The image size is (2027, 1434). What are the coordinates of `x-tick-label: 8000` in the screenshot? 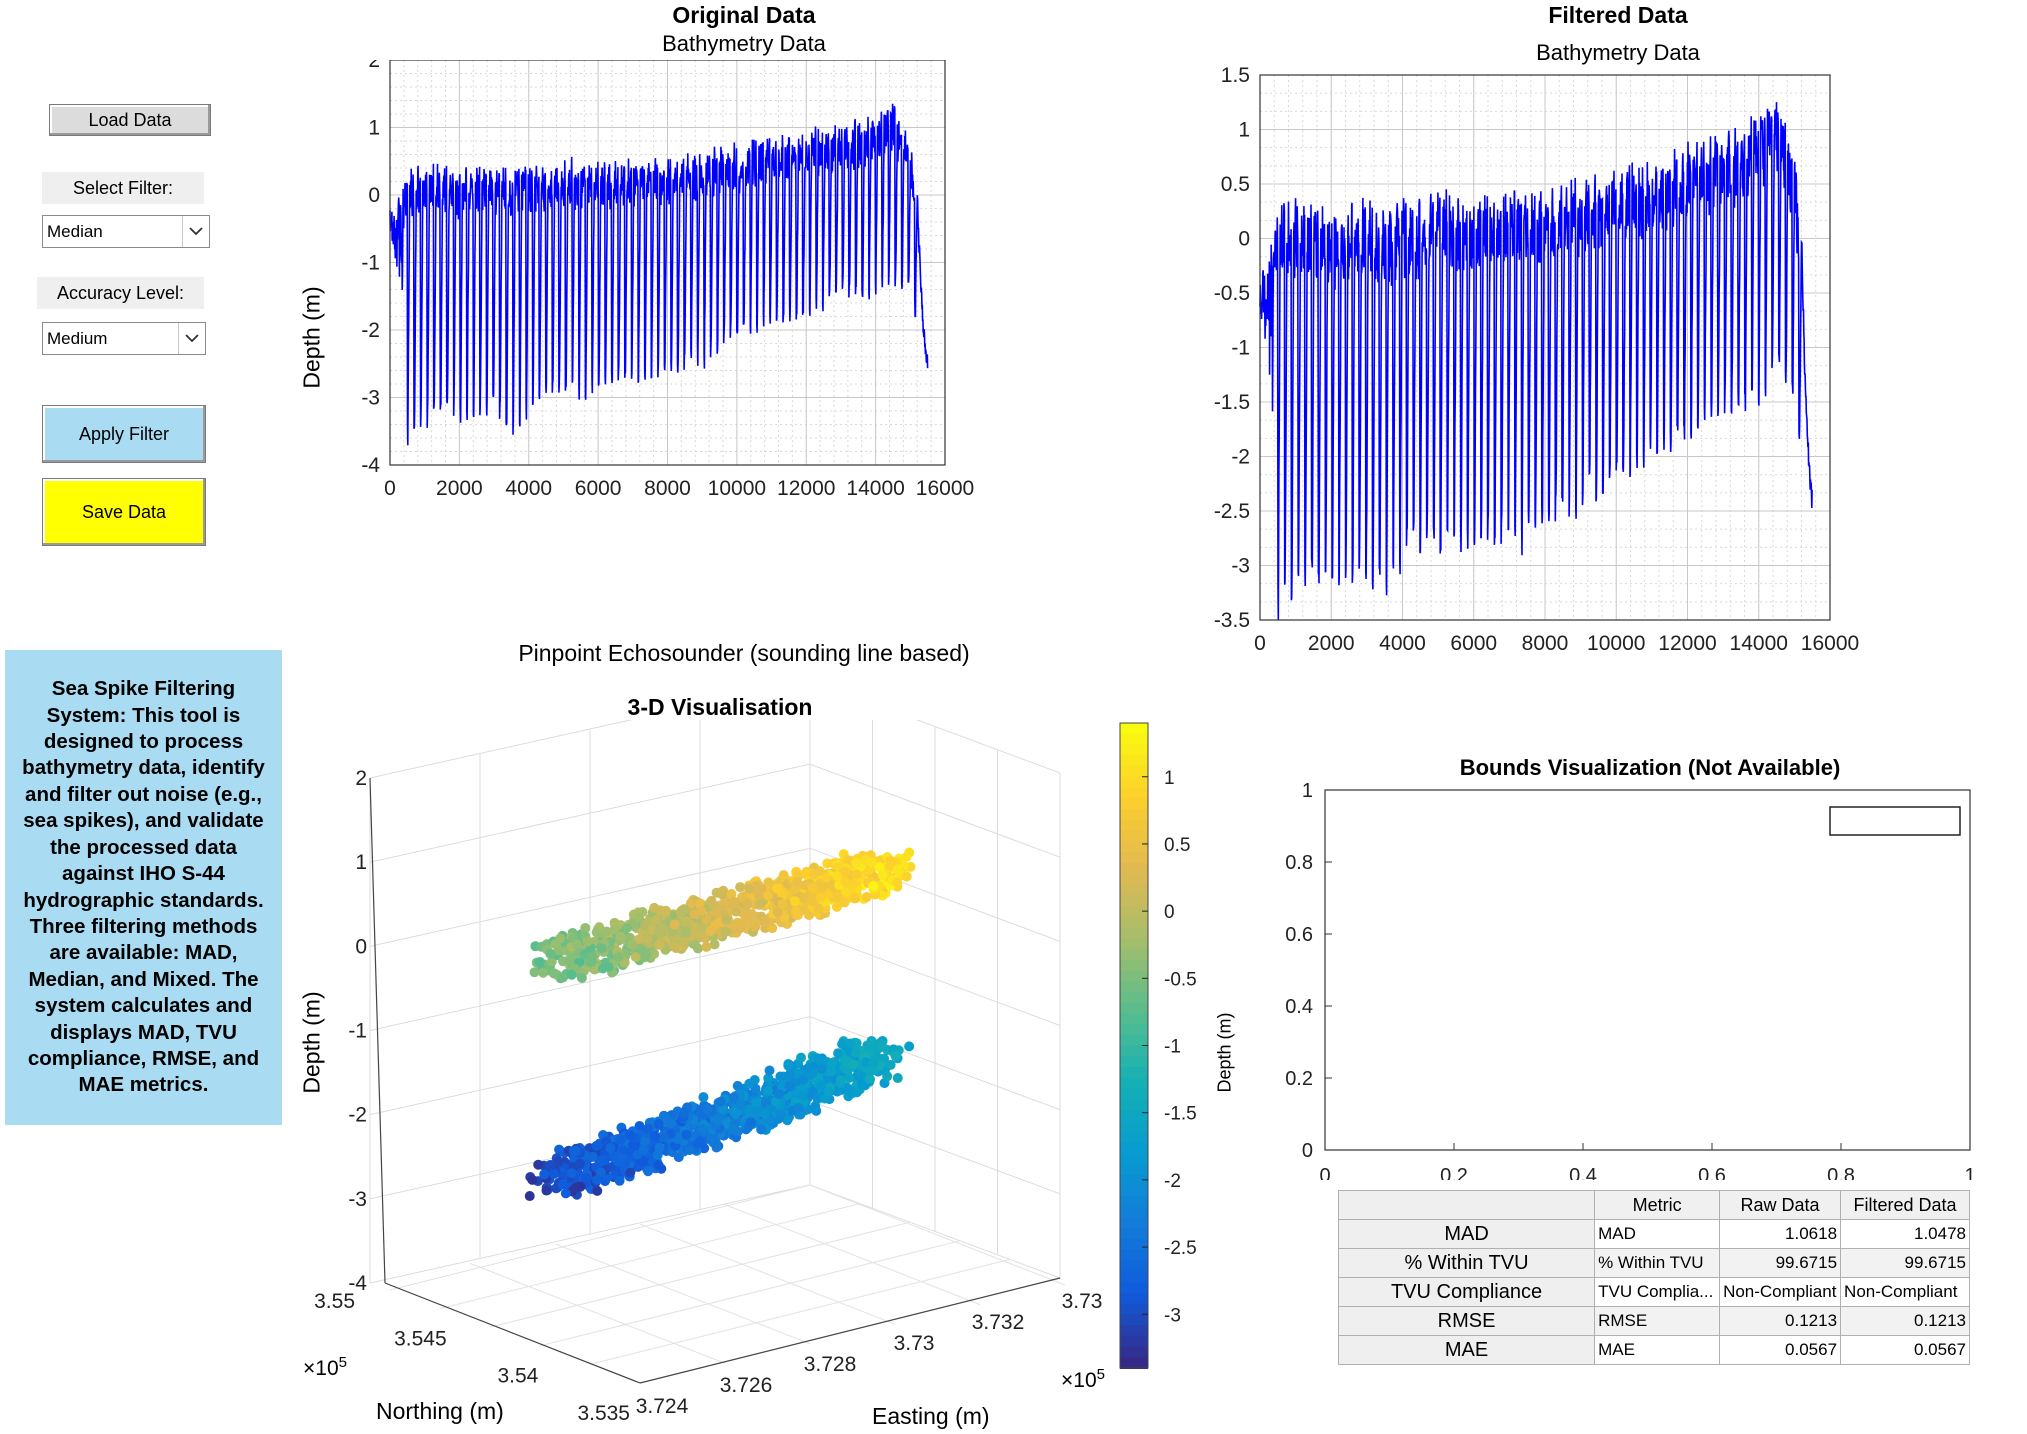 It's located at (1545, 643).